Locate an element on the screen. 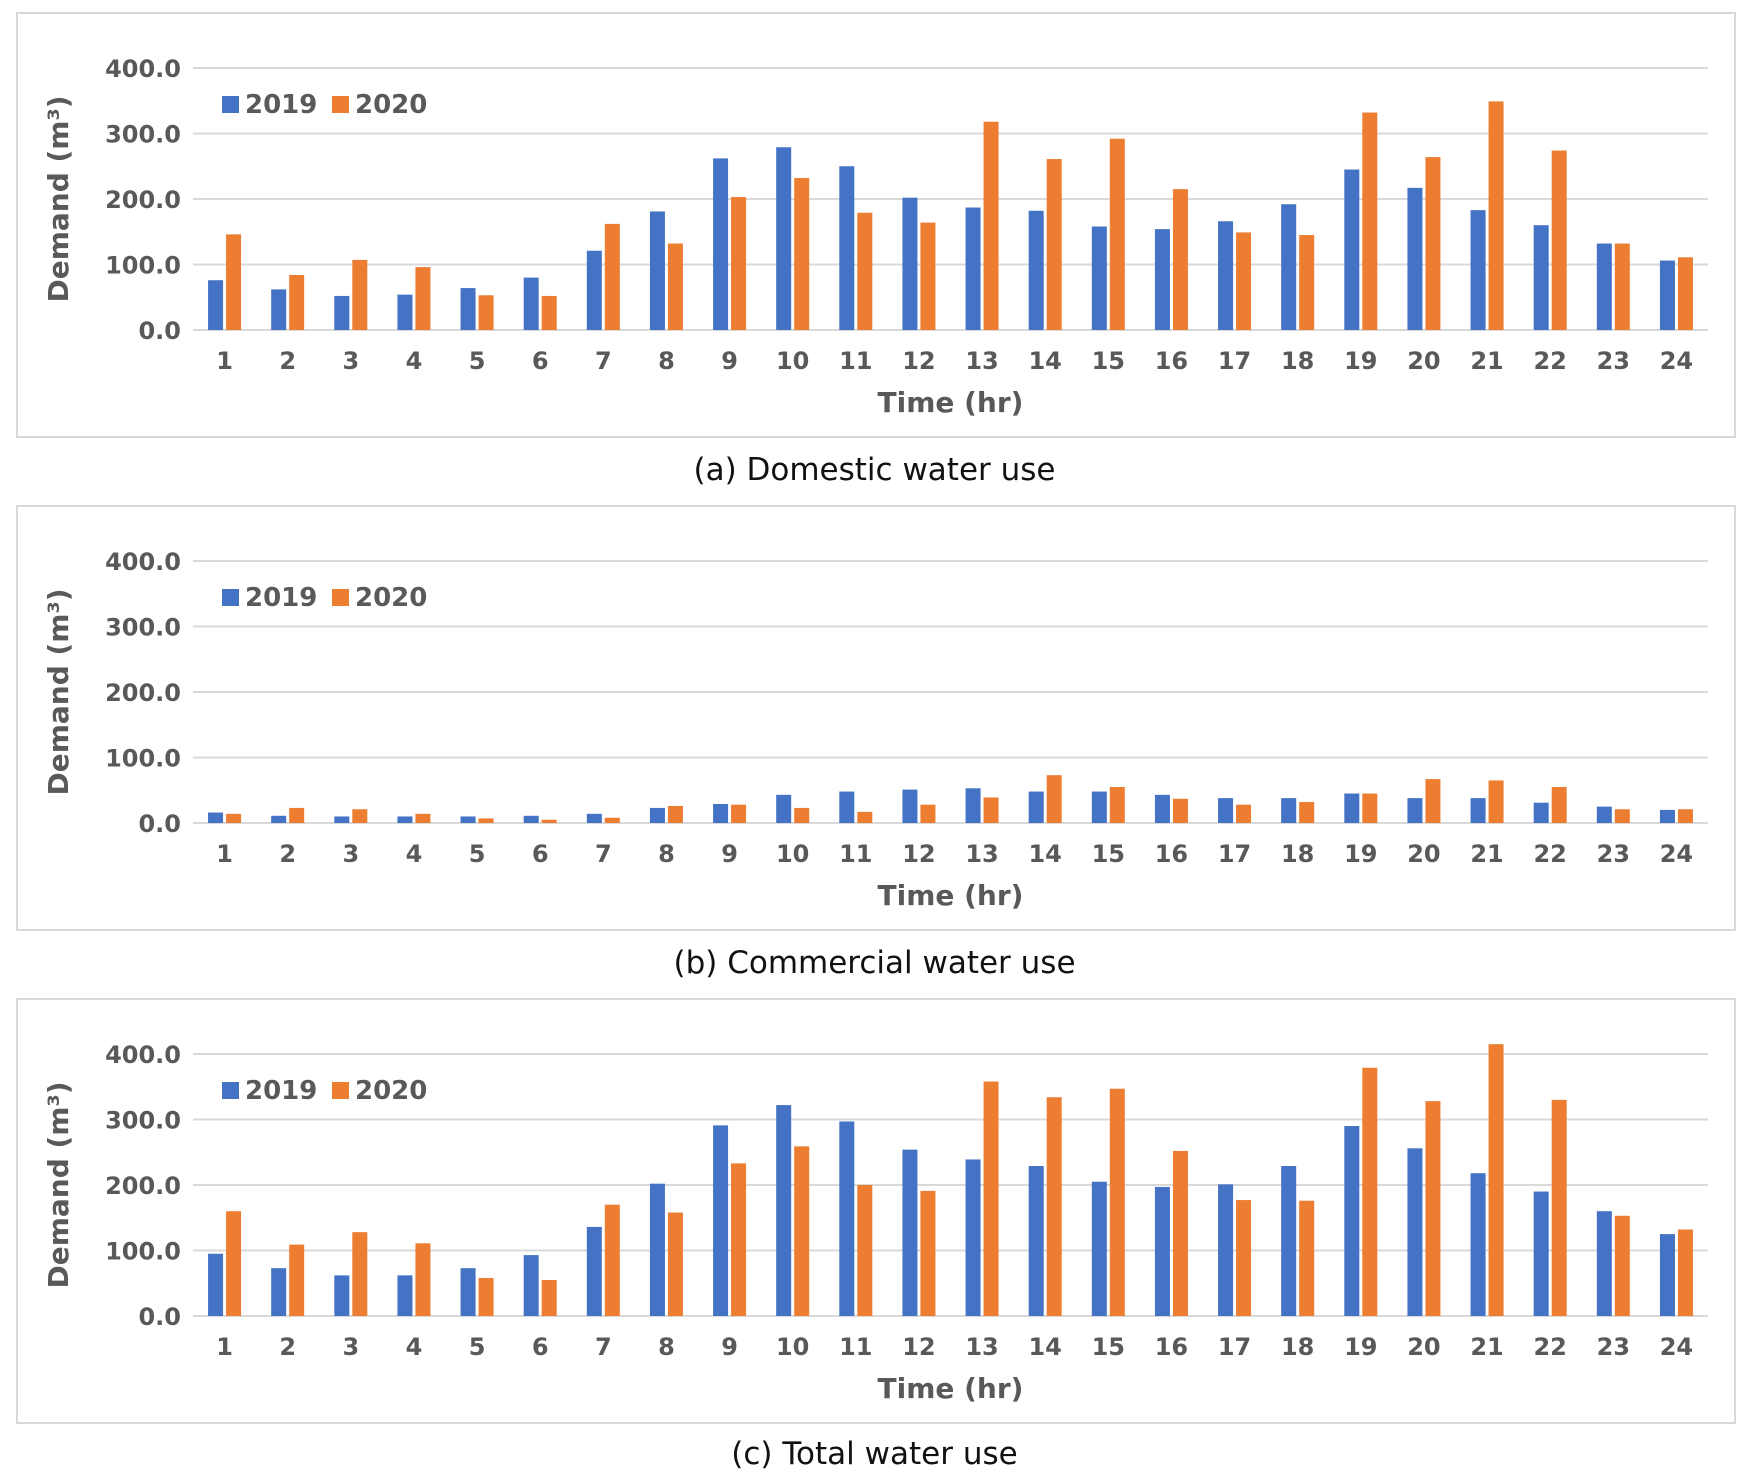 Image resolution: width=1749 pixels, height=1480 pixels. x-axis-title: Time (hr) is located at coordinates (951, 1388).